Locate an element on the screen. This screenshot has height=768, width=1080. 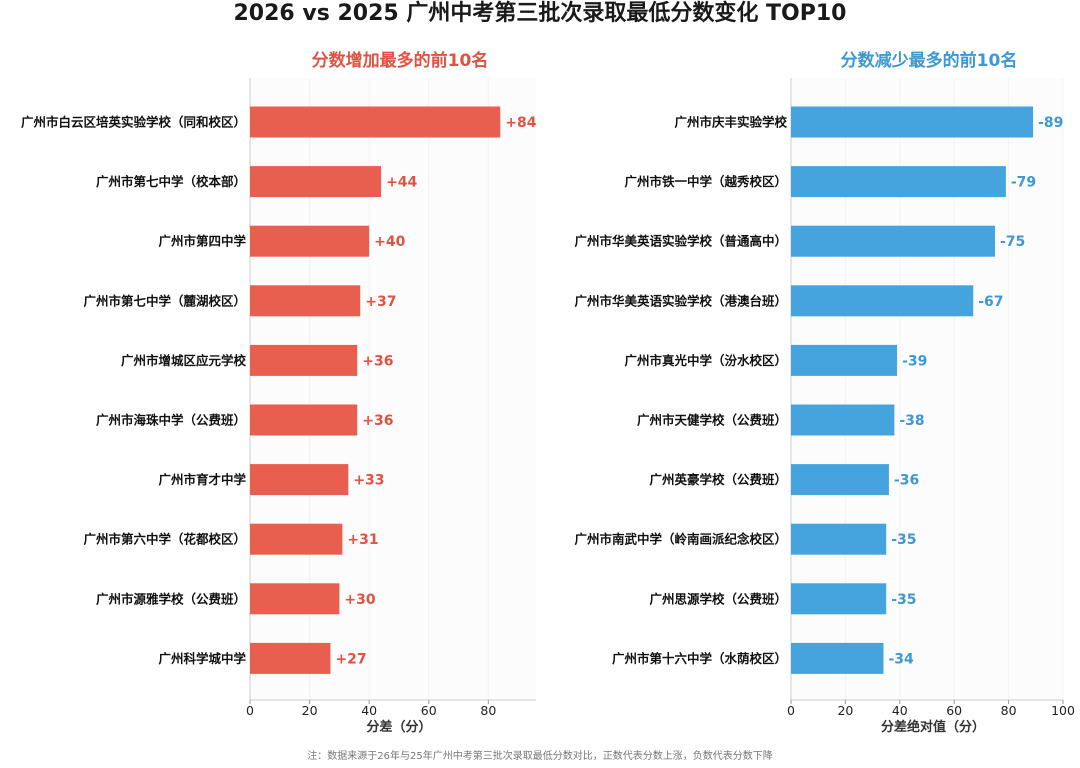
value-label: +84 is located at coordinates (520, 123).